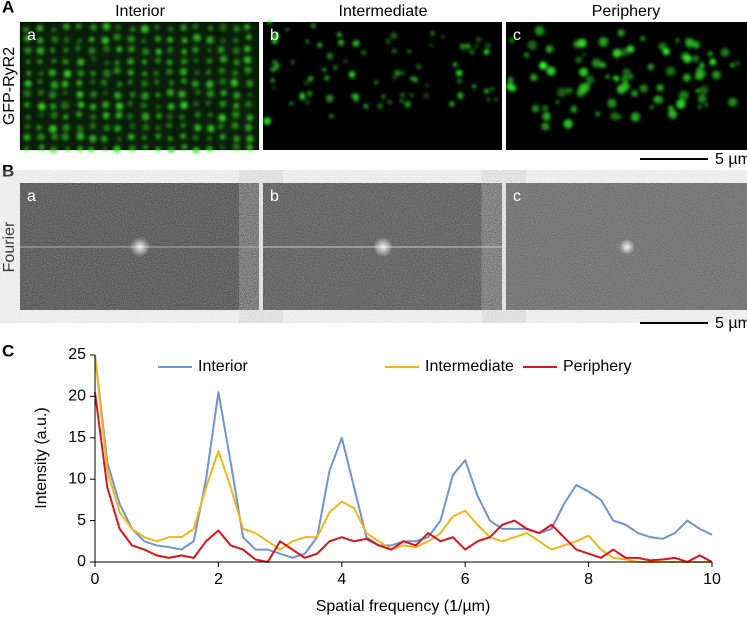  What do you see at coordinates (77, 354) in the screenshot?
I see `y-tick-label: 25` at bounding box center [77, 354].